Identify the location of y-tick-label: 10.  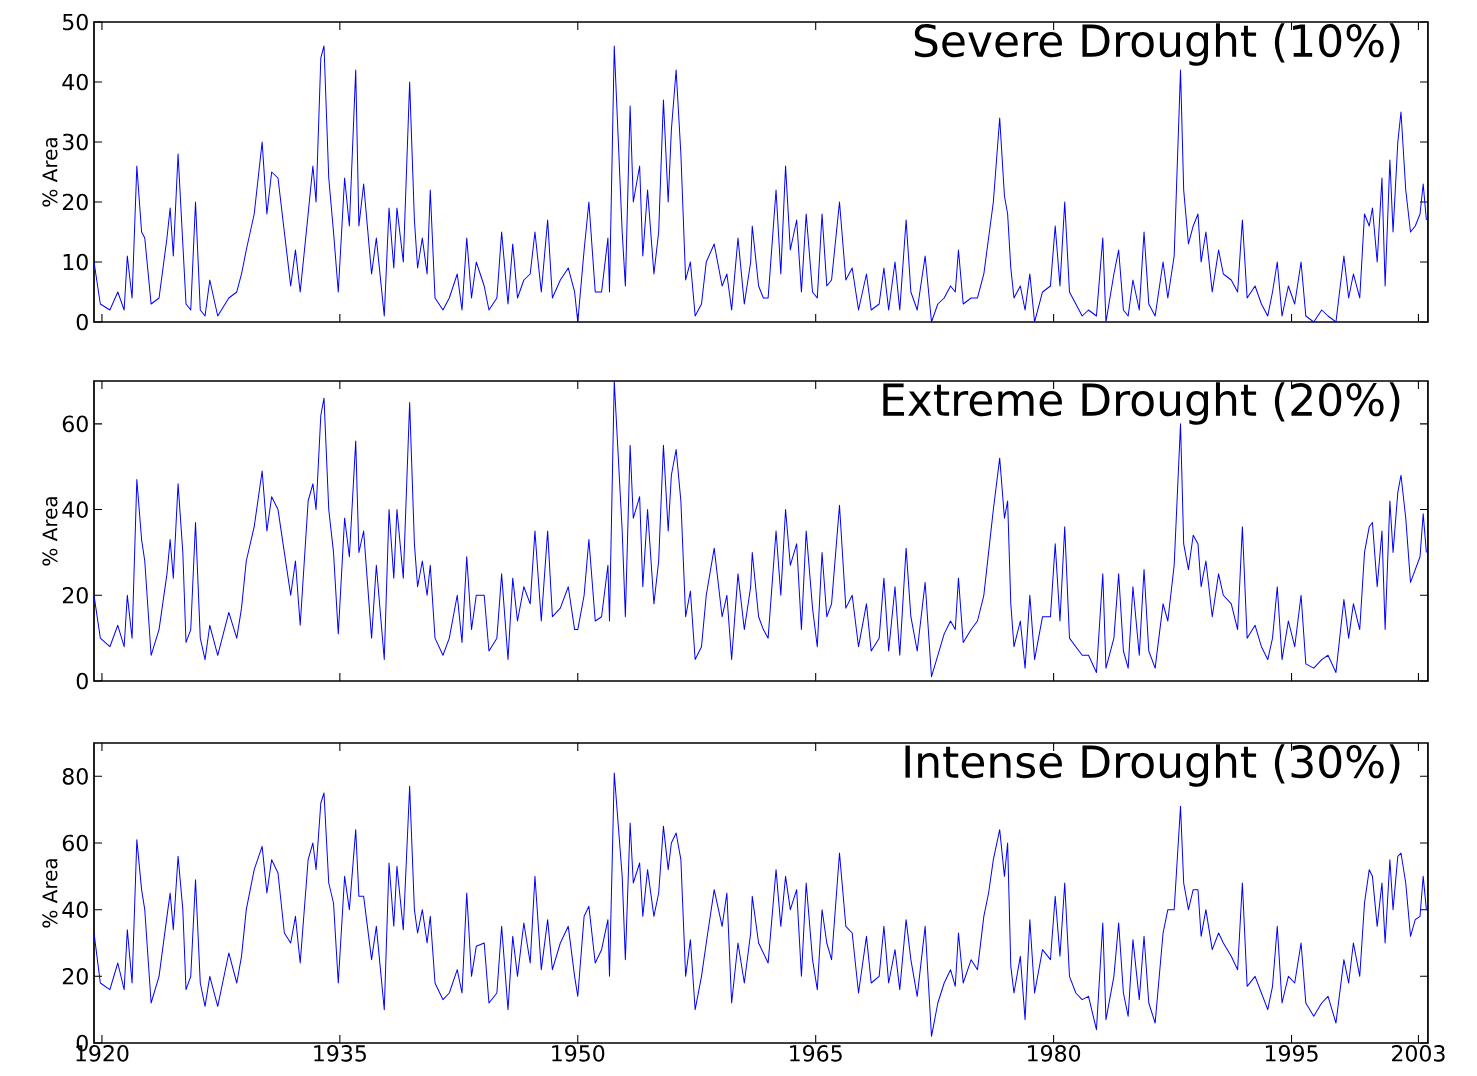
(75, 262).